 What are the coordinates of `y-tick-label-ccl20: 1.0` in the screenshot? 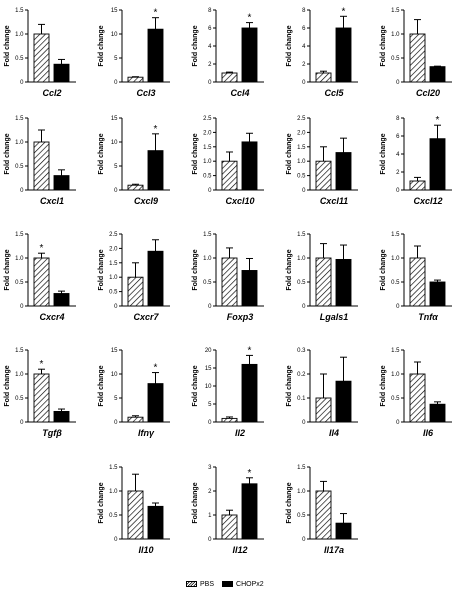 It's located at (395, 35).